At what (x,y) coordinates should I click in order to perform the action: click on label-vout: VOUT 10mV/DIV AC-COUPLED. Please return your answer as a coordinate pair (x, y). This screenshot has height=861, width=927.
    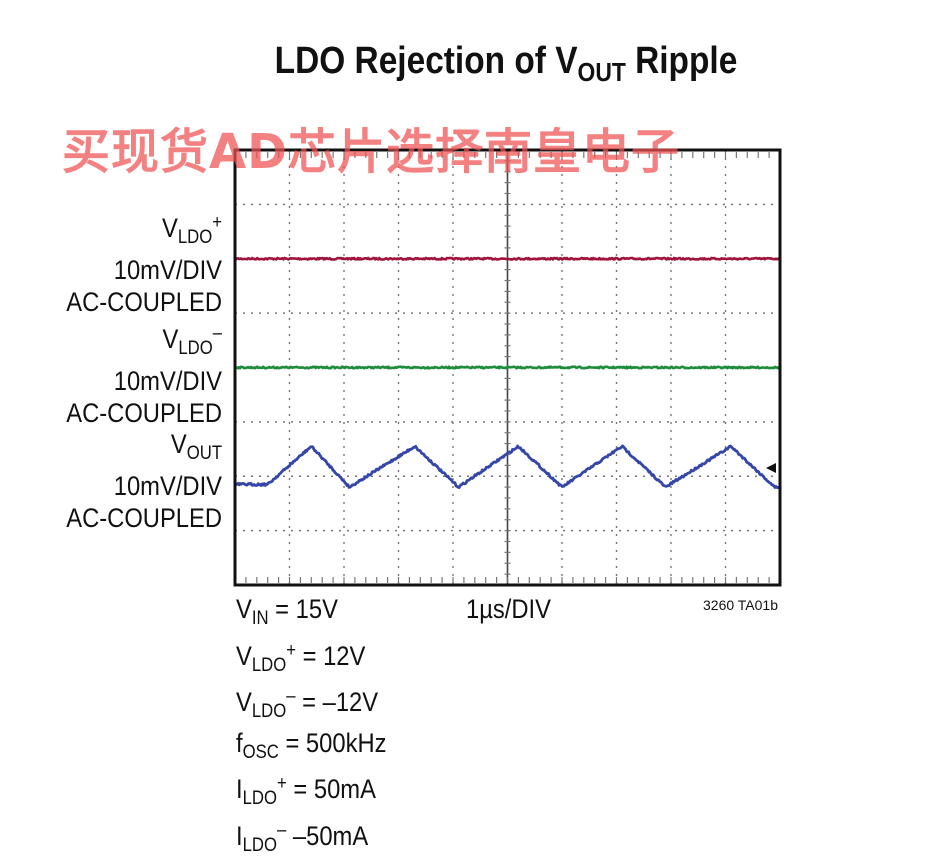
    Looking at the image, I should click on (144, 481).